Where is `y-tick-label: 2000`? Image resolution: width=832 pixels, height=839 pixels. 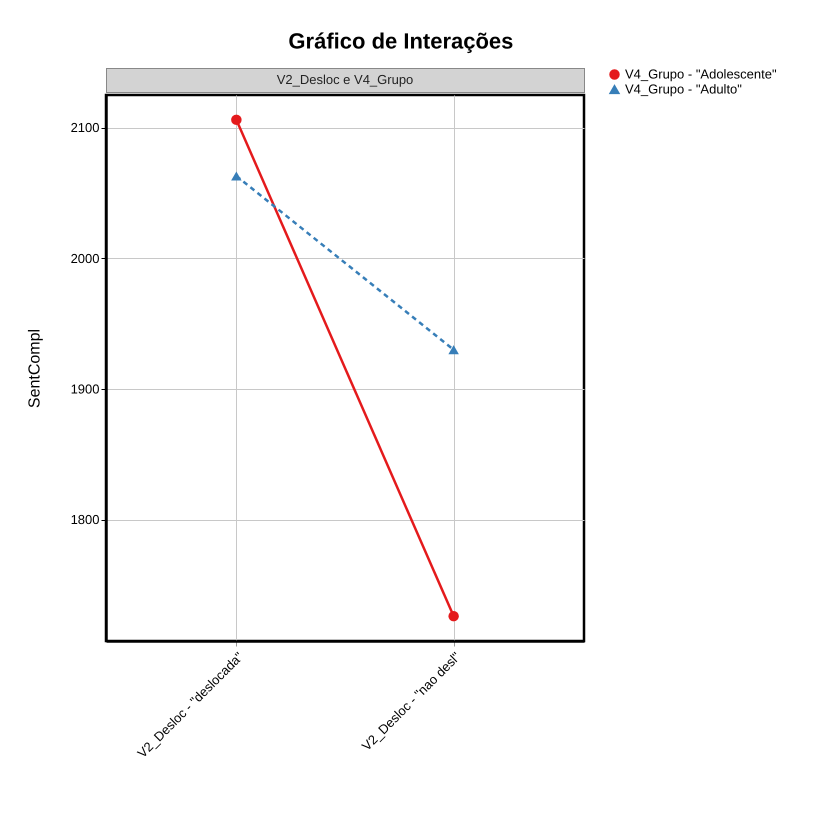 y-tick-label: 2000 is located at coordinates (85, 258).